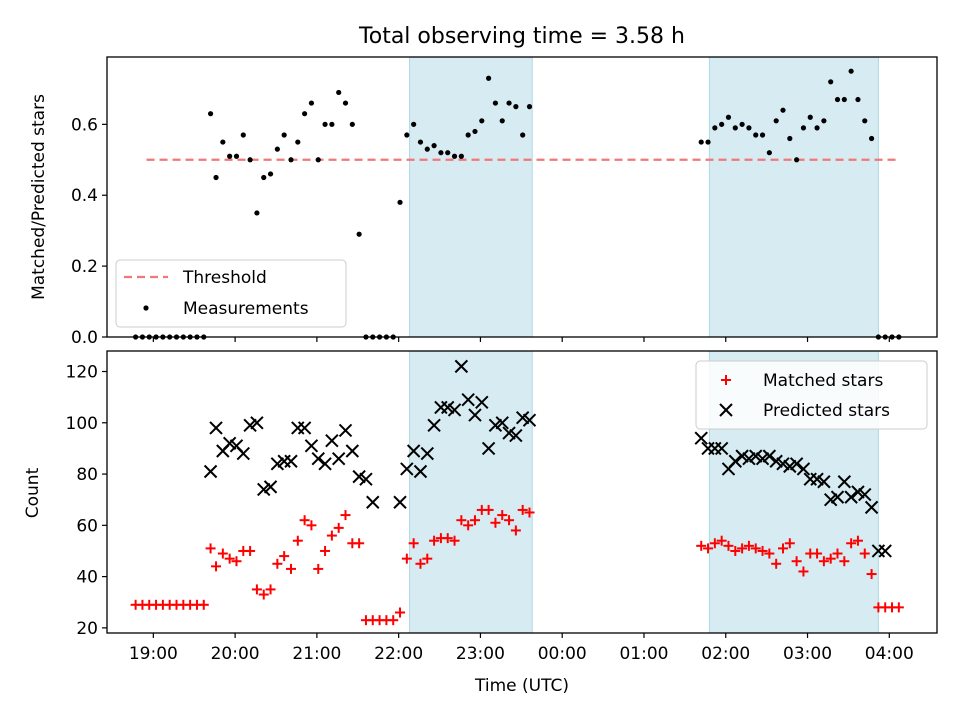 This screenshot has height=720, width=960. What do you see at coordinates (84, 267) in the screenshot?
I see `y-tick-label: 0.2` at bounding box center [84, 267].